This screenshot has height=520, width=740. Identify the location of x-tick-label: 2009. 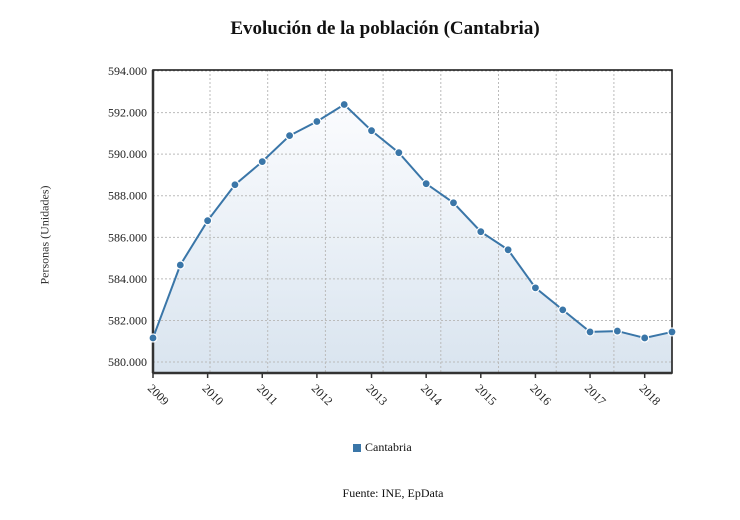
(158, 394).